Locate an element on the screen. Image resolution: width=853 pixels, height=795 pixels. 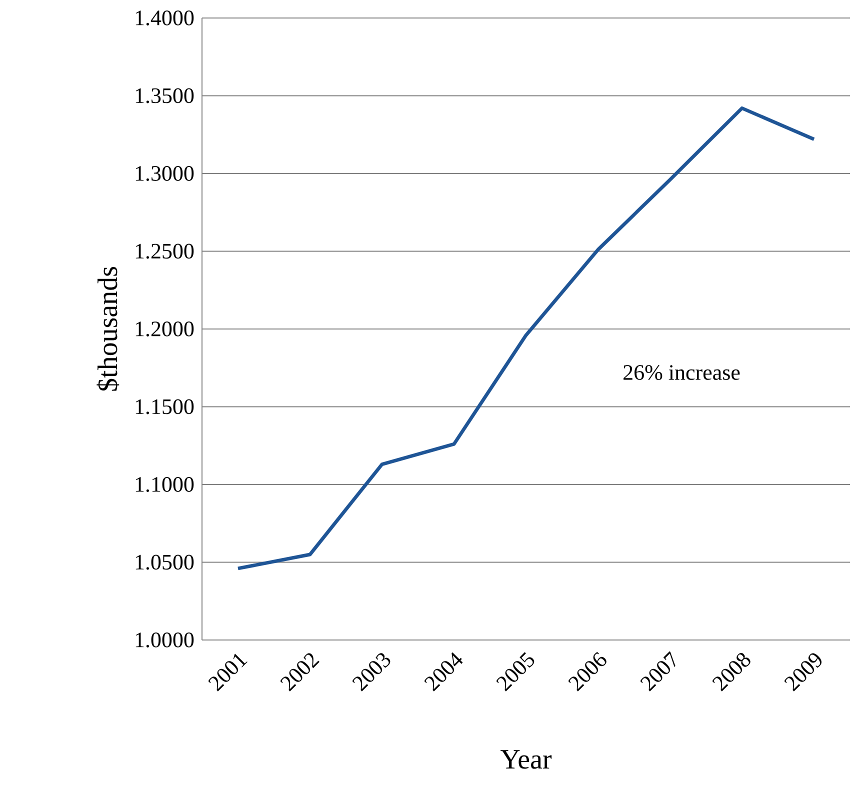
y-tick-label: 1.2000 is located at coordinates (165, 329).